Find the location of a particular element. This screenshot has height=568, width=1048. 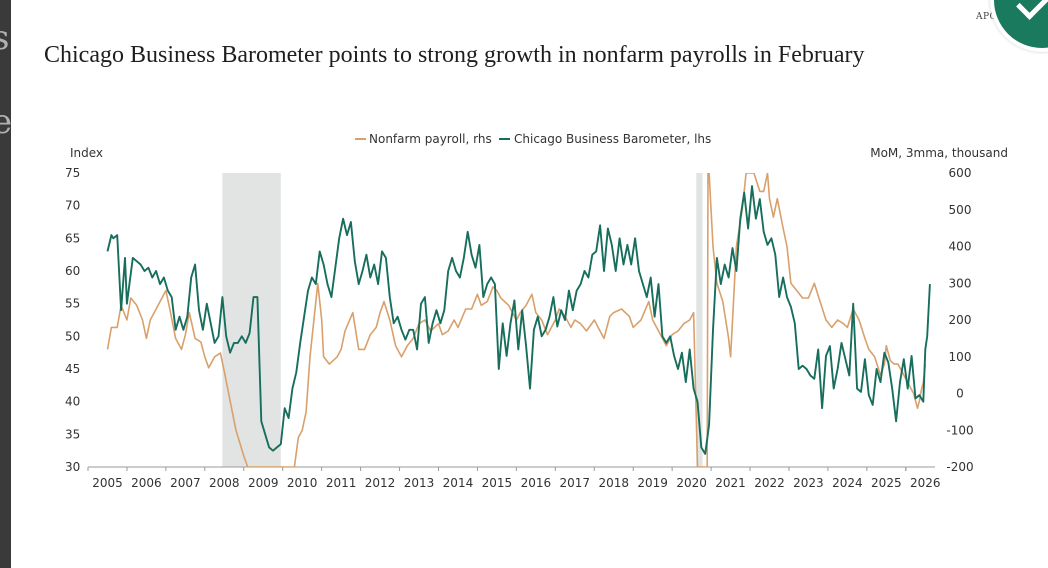

x-tick-label: 2009 is located at coordinates (263, 483).